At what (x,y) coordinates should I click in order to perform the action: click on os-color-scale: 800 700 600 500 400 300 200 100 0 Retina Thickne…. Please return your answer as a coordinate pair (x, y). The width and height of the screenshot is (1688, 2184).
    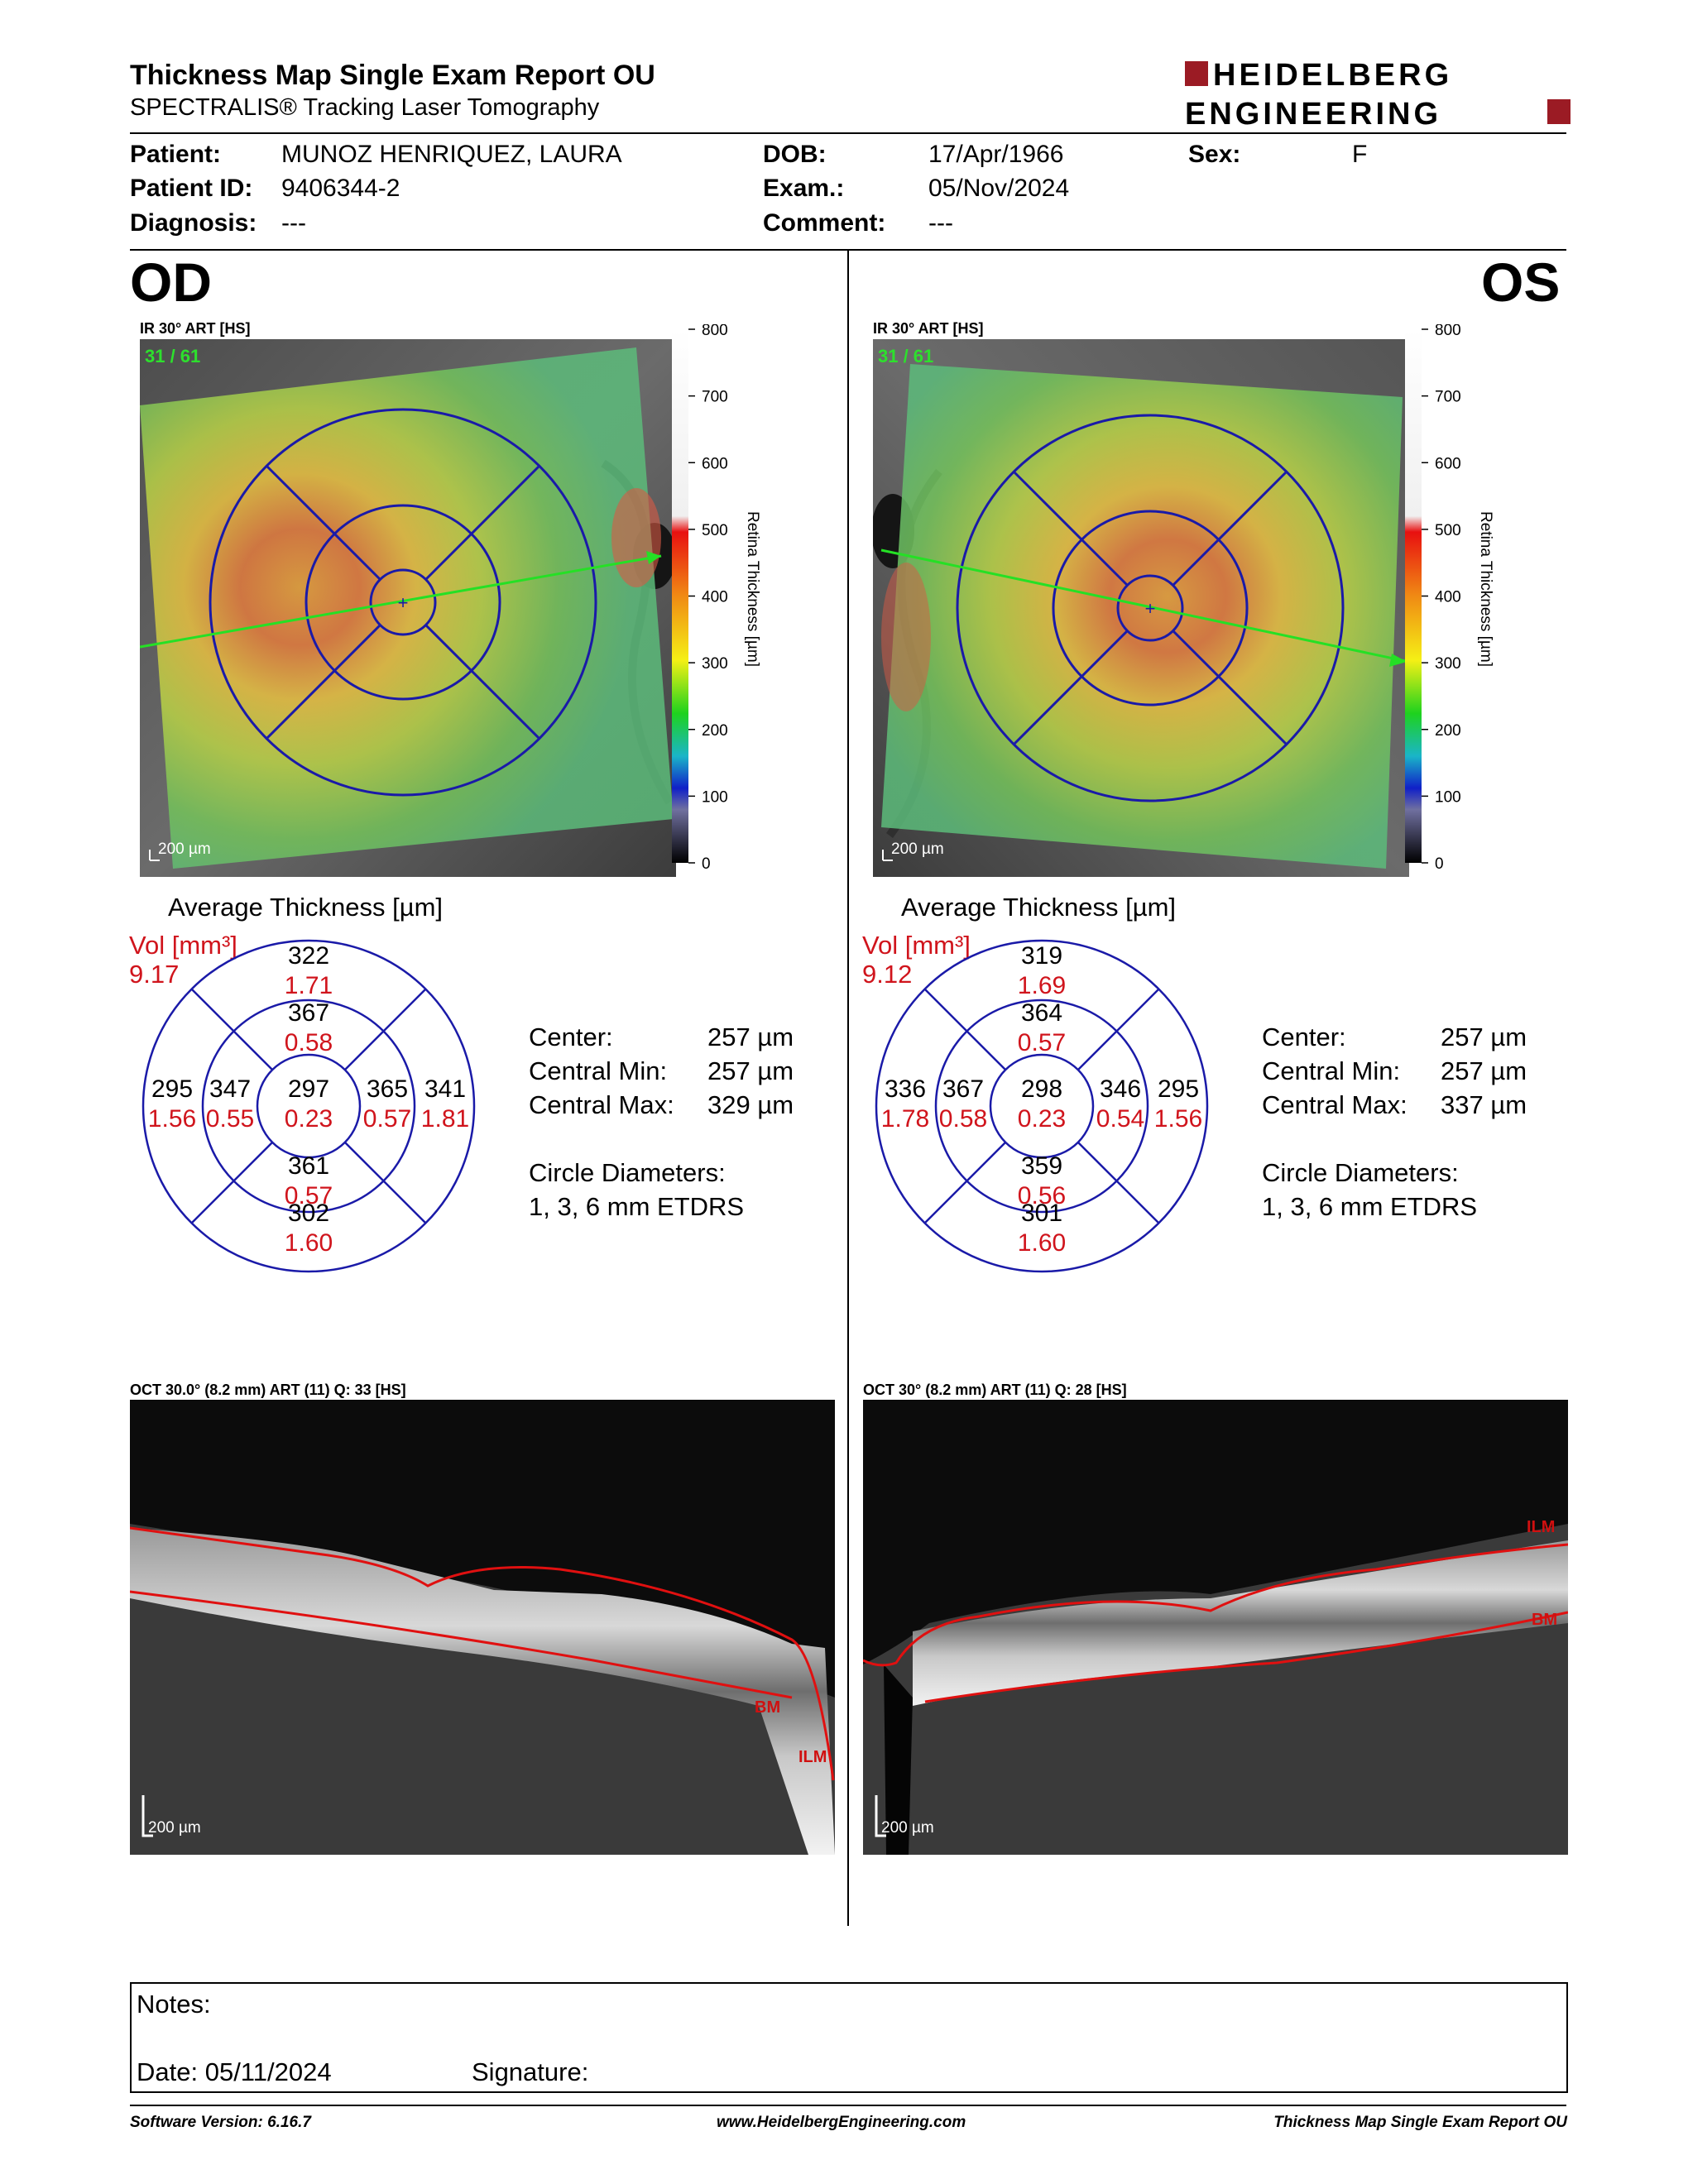
    Looking at the image, I should click on (1449, 597).